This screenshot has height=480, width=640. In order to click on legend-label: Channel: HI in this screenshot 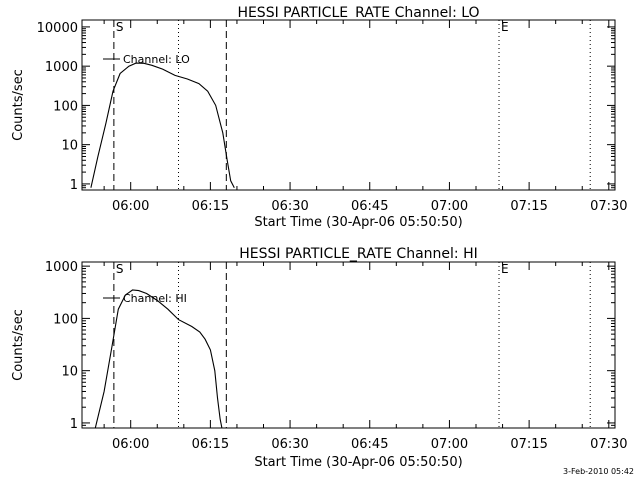, I will do `click(155, 298)`.